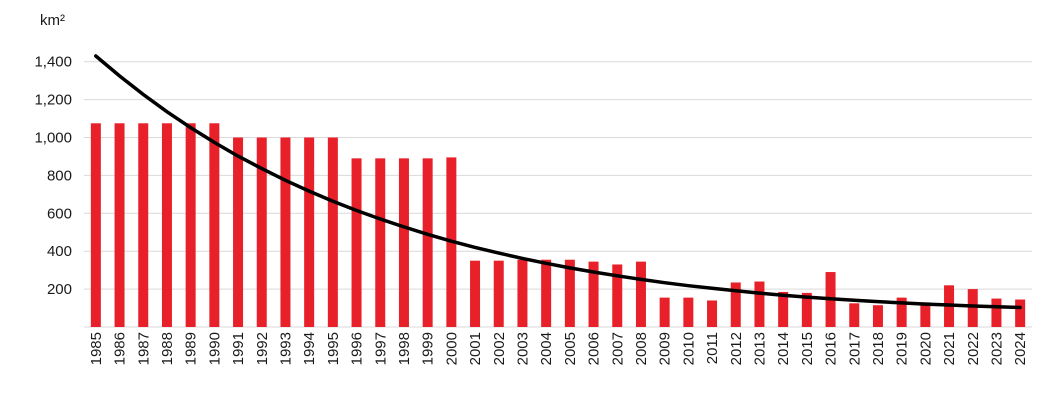  Describe the element at coordinates (664, 312) in the screenshot. I see `bar-2009` at that location.